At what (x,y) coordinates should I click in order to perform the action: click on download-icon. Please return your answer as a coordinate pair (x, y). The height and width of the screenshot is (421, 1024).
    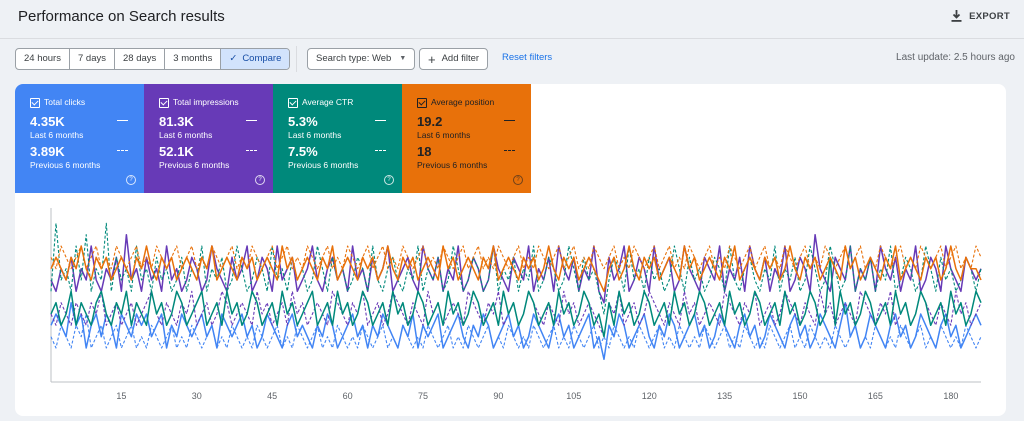
    Looking at the image, I should click on (956, 16).